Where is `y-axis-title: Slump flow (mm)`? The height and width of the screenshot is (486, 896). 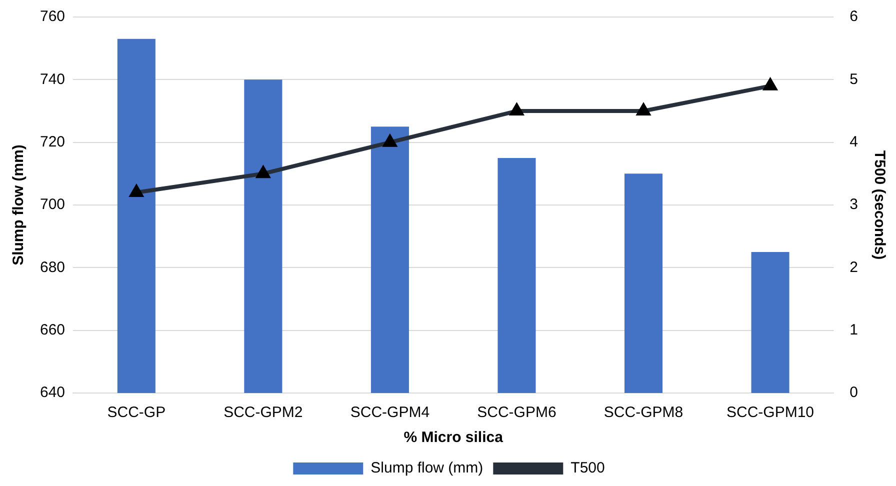 y-axis-title: Slump flow (mm) is located at coordinates (19, 205).